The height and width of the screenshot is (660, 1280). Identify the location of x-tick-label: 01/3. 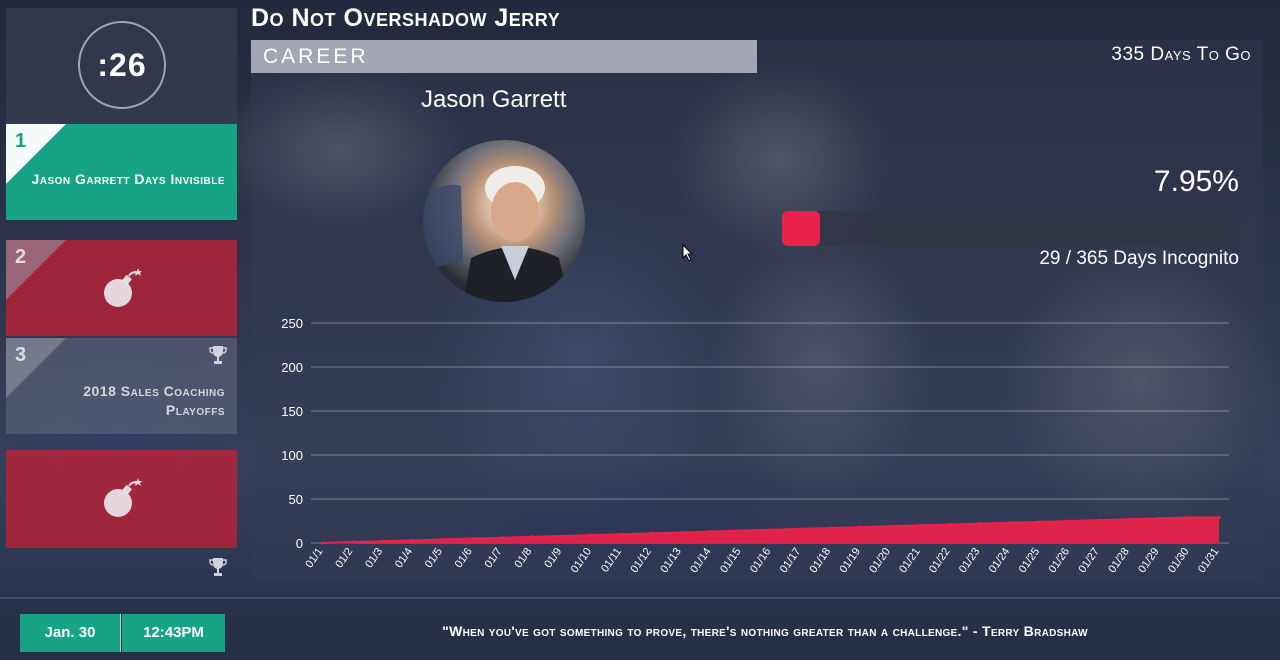
(374, 558).